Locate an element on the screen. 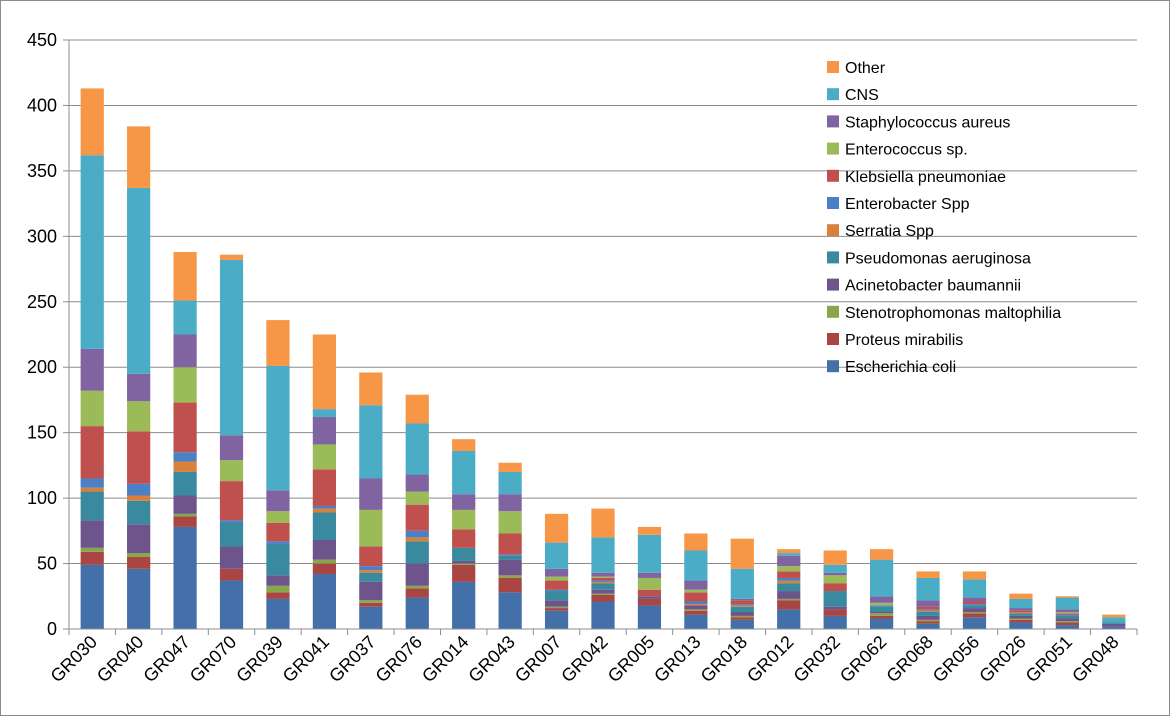 The image size is (1170, 722). y-tick-label: 0 is located at coordinates (52, 629).